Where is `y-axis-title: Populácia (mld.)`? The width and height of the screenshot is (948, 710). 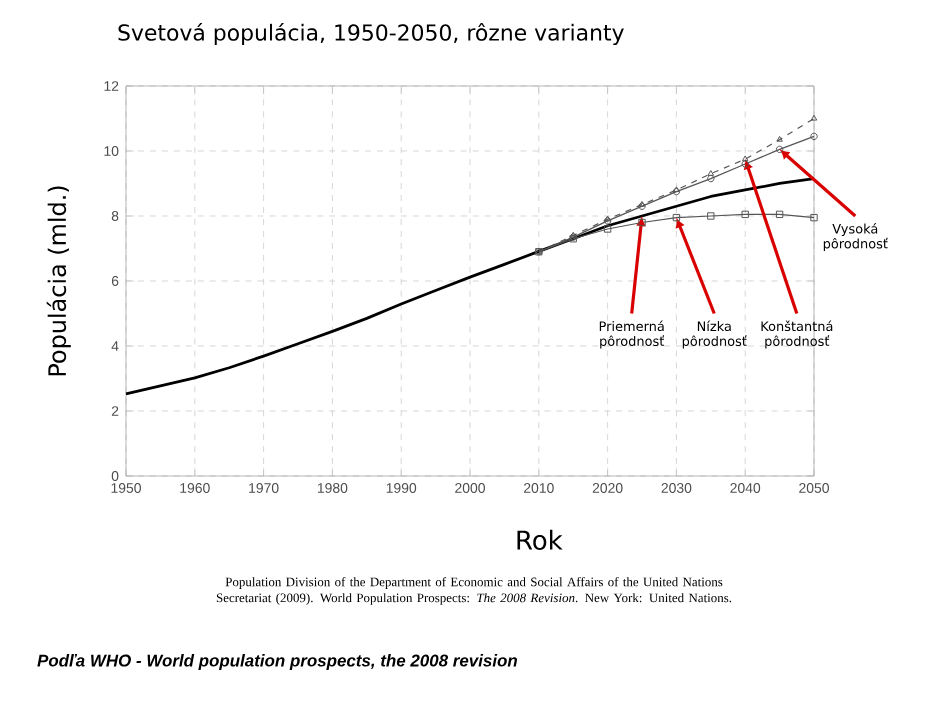 y-axis-title: Populácia (mld.) is located at coordinates (58, 281).